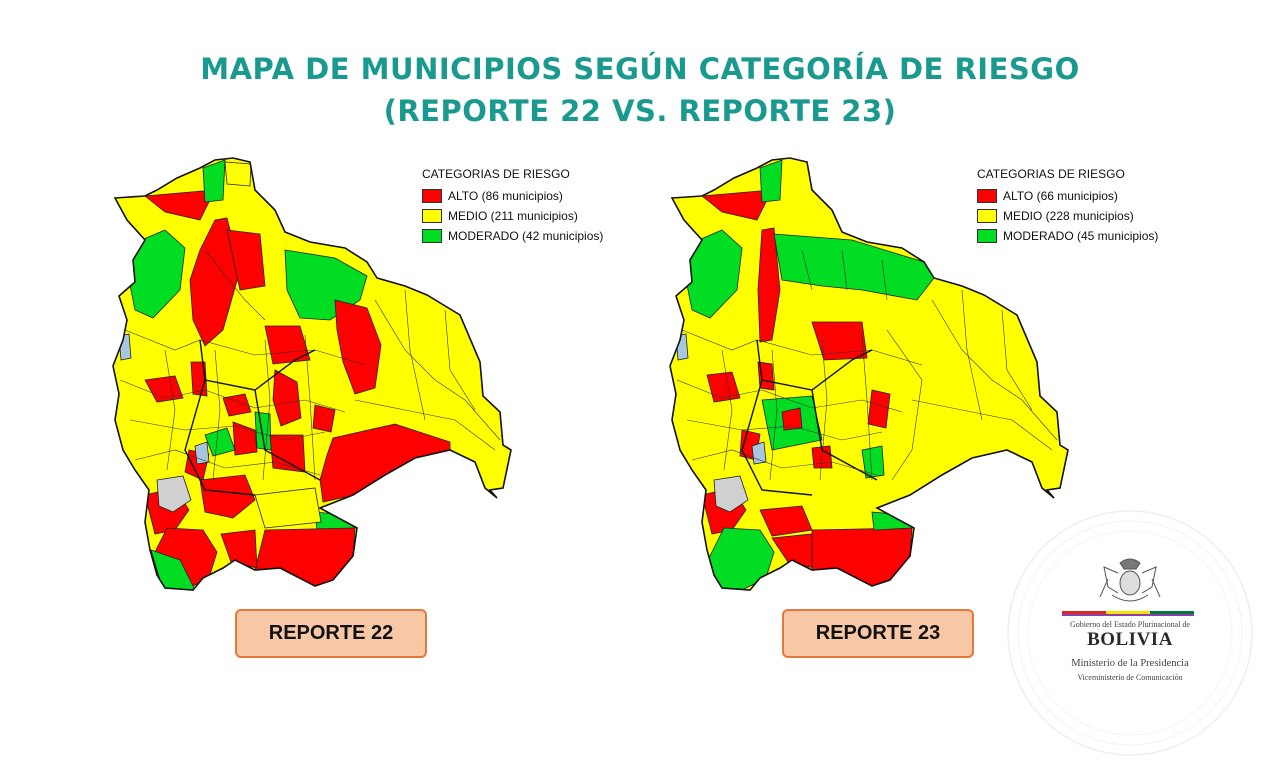  I want to click on legend-label-moderado: MODERADO (42 municipios), so click(526, 236).